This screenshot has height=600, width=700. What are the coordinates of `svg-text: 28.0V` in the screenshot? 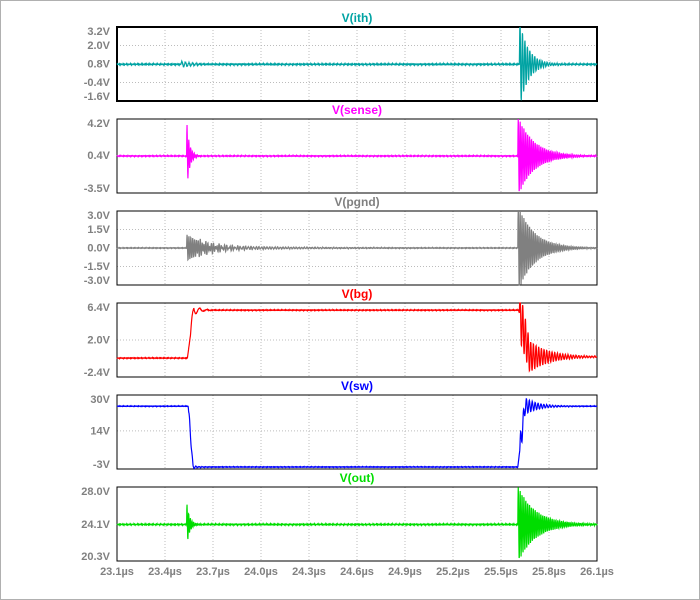 It's located at (95, 492).